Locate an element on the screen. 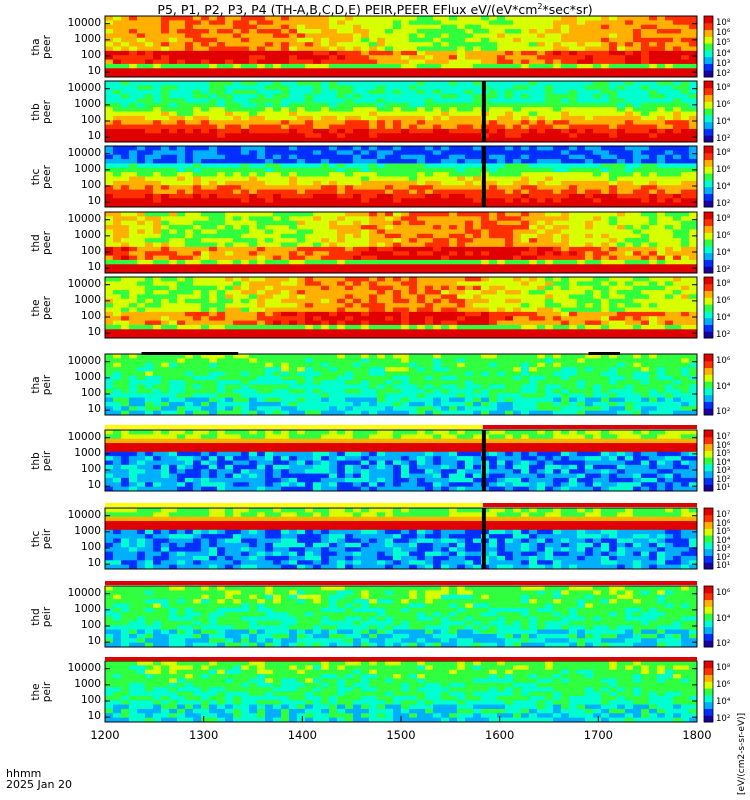 The image size is (750, 800). panel-thd-peir is located at coordinates (401, 617).